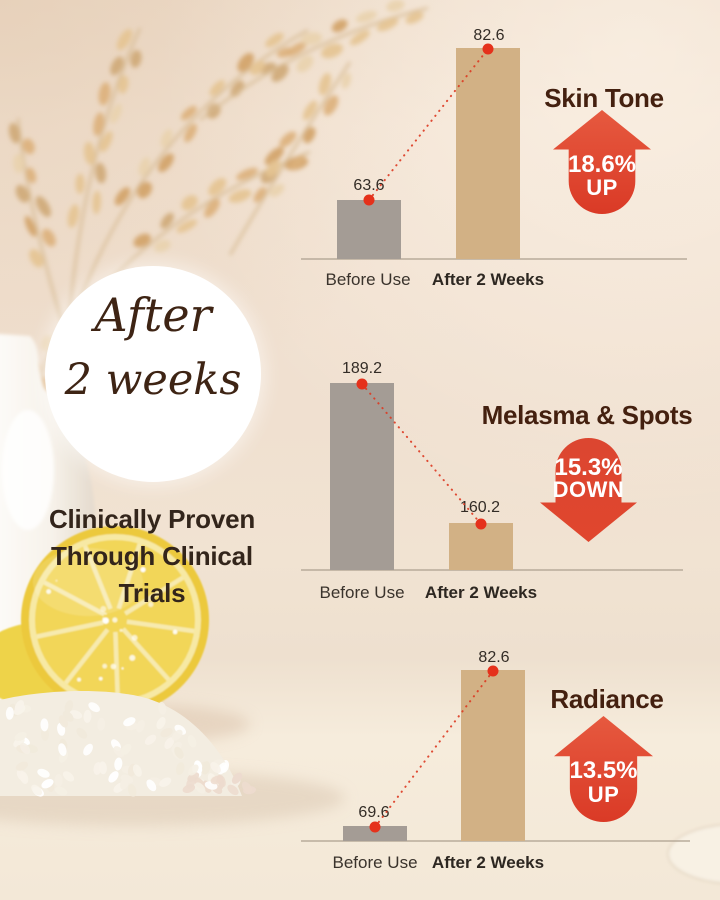 The width and height of the screenshot is (720, 900). What do you see at coordinates (374, 812) in the screenshot?
I see `value-label-before: 69.6` at bounding box center [374, 812].